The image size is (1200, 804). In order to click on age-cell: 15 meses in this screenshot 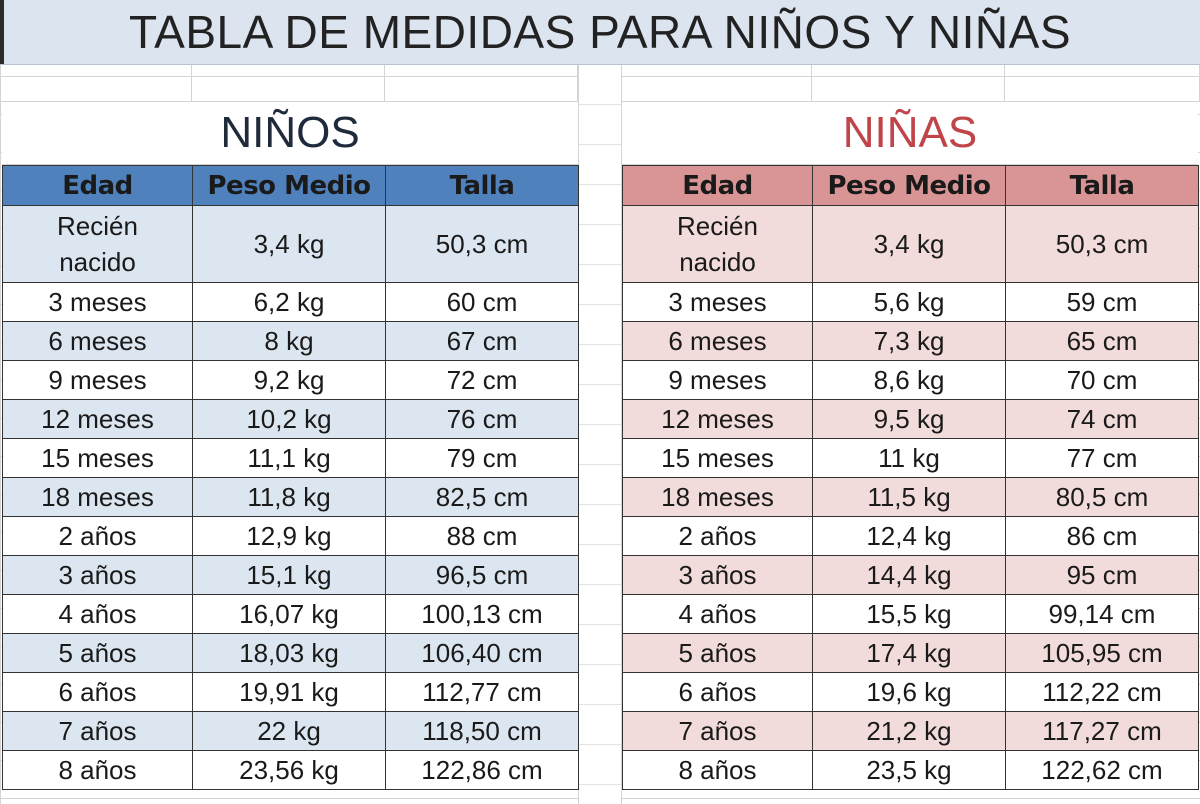, I will do `click(97, 458)`.